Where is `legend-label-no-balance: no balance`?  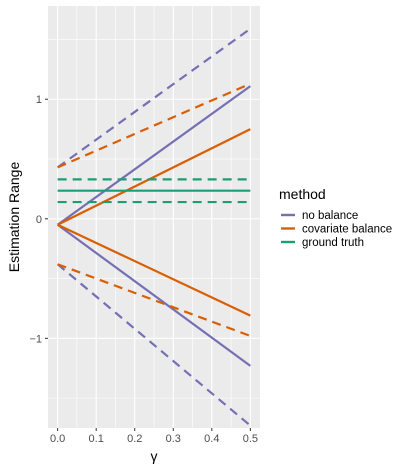 legend-label-no-balance: no balance is located at coordinates (330, 216).